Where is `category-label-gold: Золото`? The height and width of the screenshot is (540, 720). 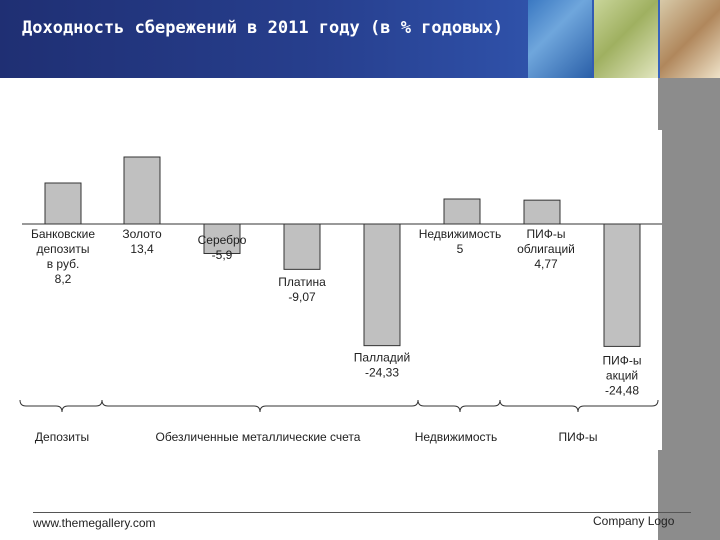
category-label-gold: Золото is located at coordinates (142, 234).